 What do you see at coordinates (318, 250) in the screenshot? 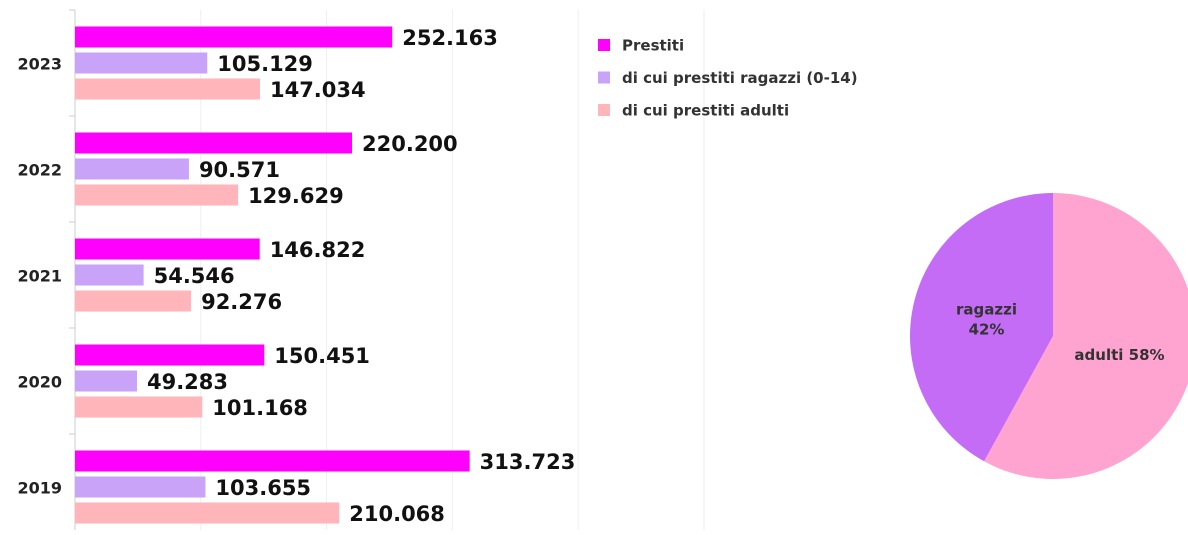
I see `value-label: 146.822` at bounding box center [318, 250].